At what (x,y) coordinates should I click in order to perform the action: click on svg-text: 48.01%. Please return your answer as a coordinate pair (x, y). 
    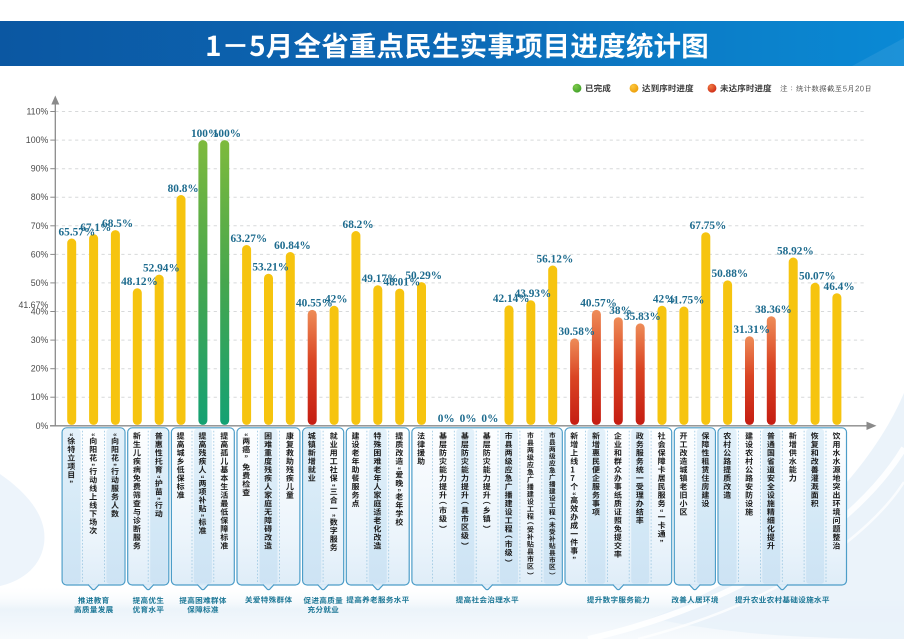
    Looking at the image, I should click on (402, 282).